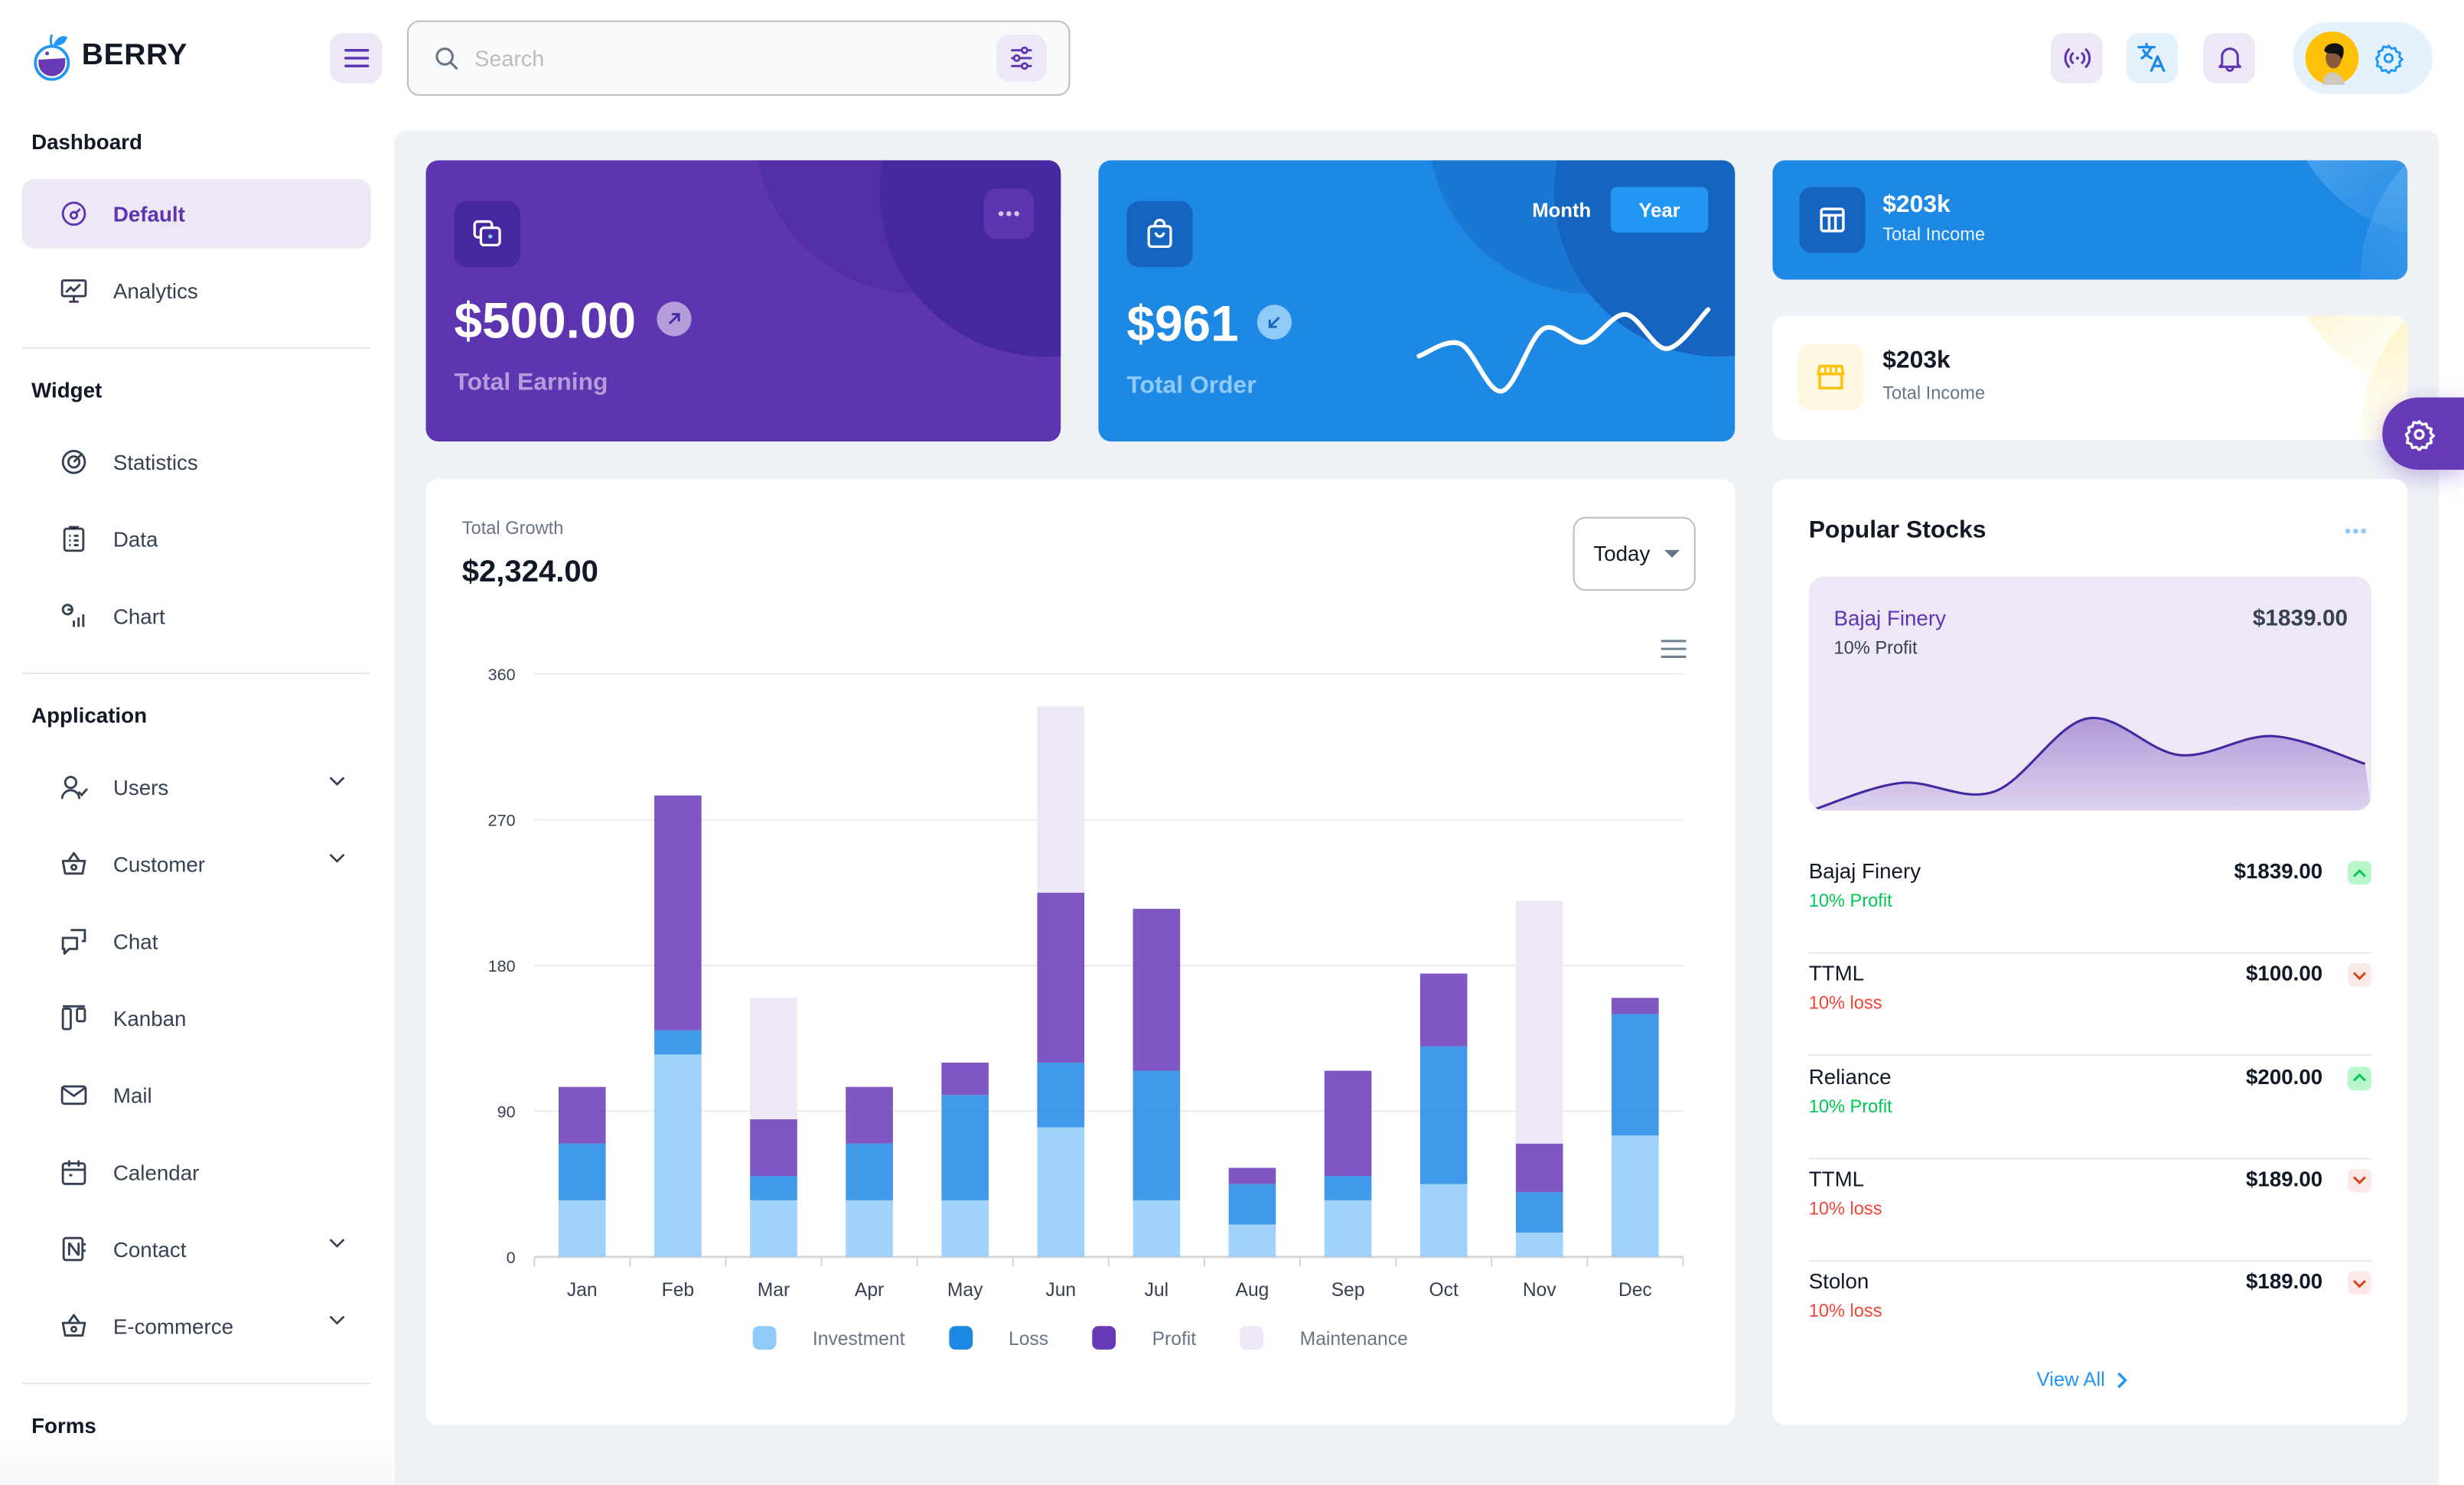 The height and width of the screenshot is (1485, 2464). What do you see at coordinates (2089, 763) in the screenshot?
I see `featured-stock-area-chart` at bounding box center [2089, 763].